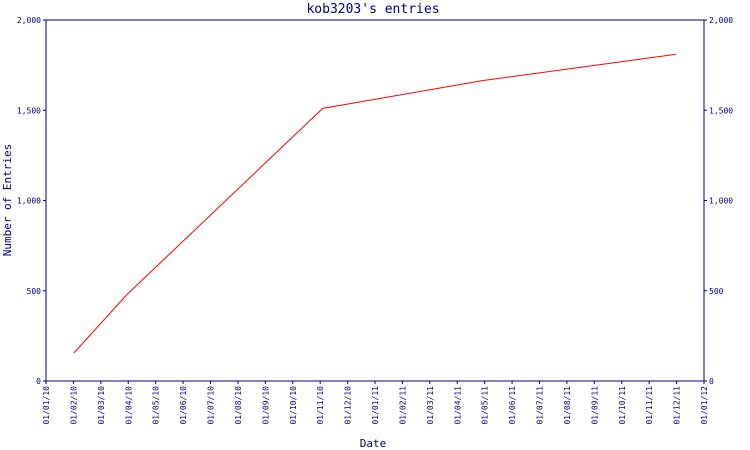 The width and height of the screenshot is (750, 450). What do you see at coordinates (721, 20) in the screenshot?
I see `y-tick-label-right: 2,000` at bounding box center [721, 20].